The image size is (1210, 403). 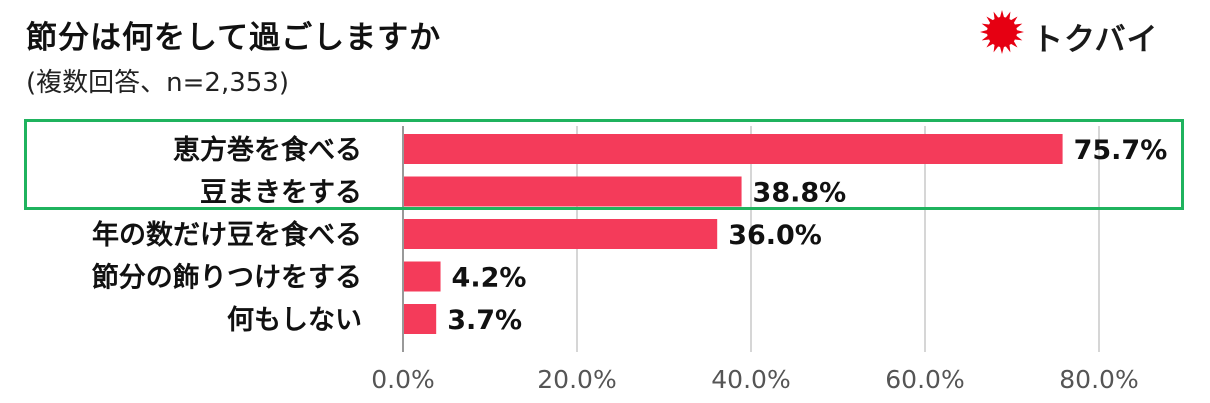 I want to click on data-label: 3.7%, so click(x=484, y=320).